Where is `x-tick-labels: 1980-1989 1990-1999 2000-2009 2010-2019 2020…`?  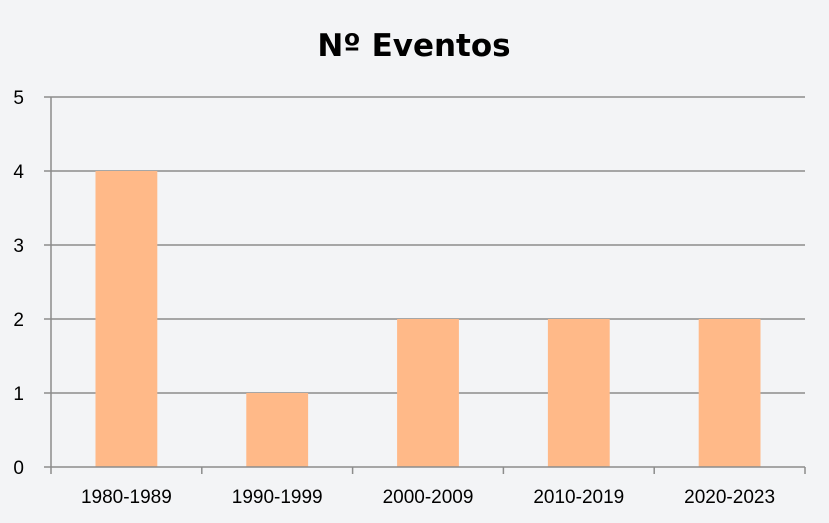 x-tick-labels: 1980-1989 1990-1999 2000-2009 2010-2019 2020… is located at coordinates (428, 497).